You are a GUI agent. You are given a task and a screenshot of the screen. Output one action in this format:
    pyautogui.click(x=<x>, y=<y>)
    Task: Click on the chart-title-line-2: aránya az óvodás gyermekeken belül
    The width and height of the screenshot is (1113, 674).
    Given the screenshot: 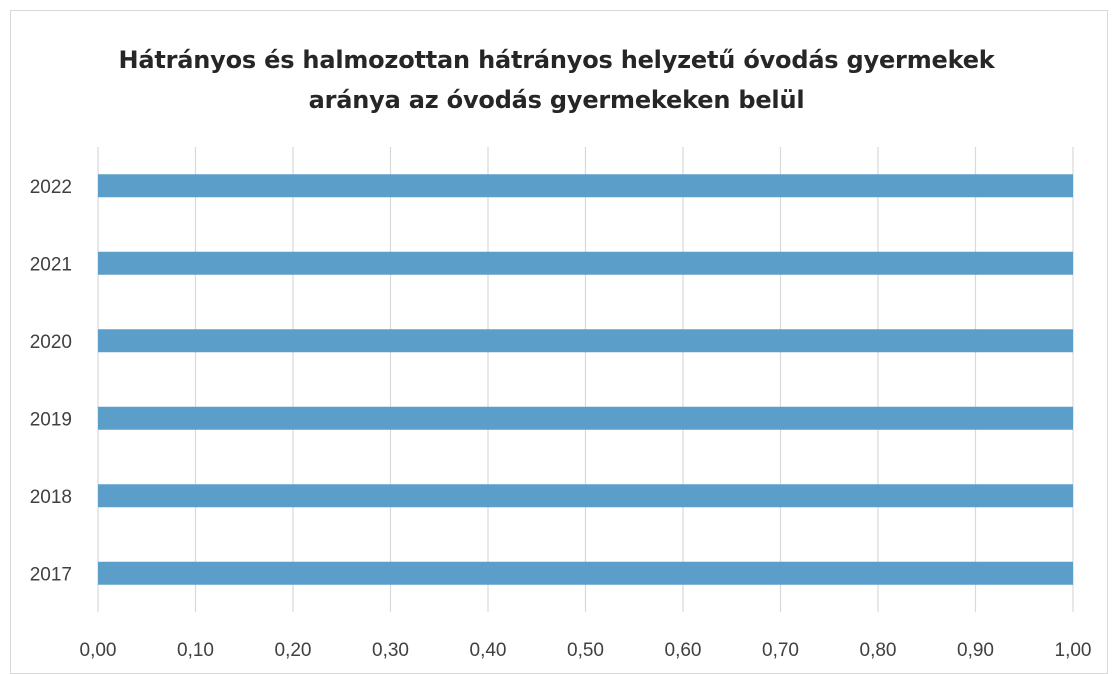 What is the action you would take?
    pyautogui.click(x=556, y=100)
    